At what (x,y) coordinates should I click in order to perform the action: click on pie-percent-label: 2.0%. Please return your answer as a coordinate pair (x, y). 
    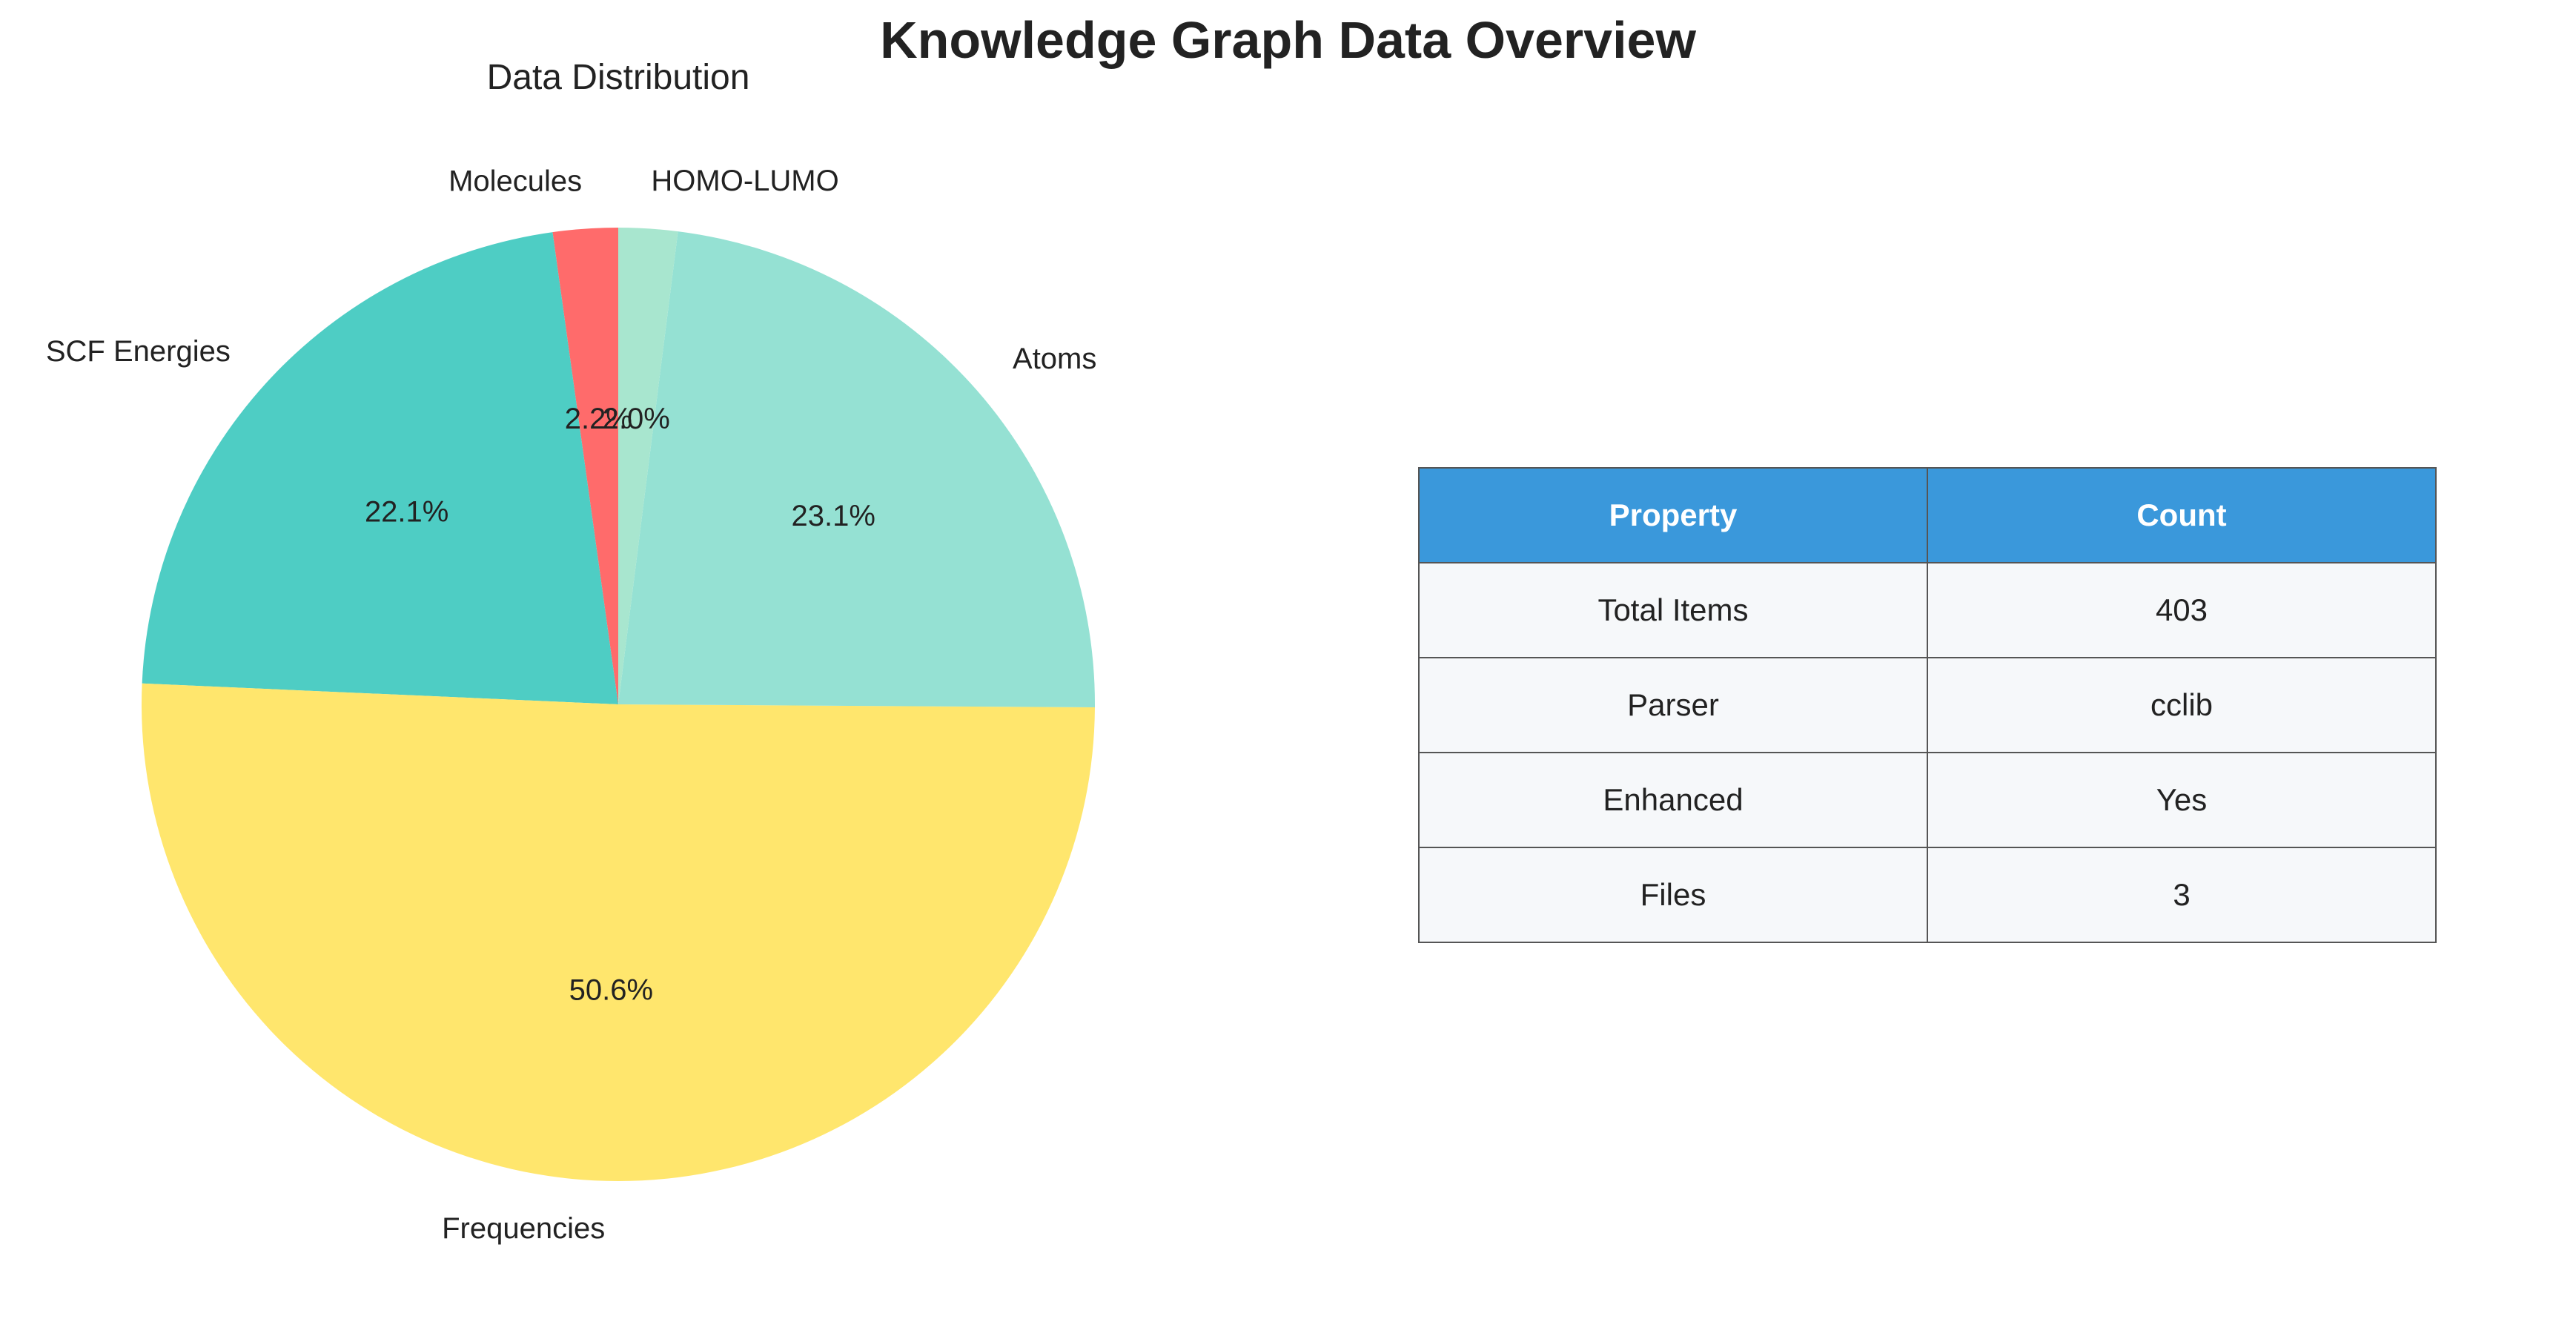
    Looking at the image, I should click on (636, 419).